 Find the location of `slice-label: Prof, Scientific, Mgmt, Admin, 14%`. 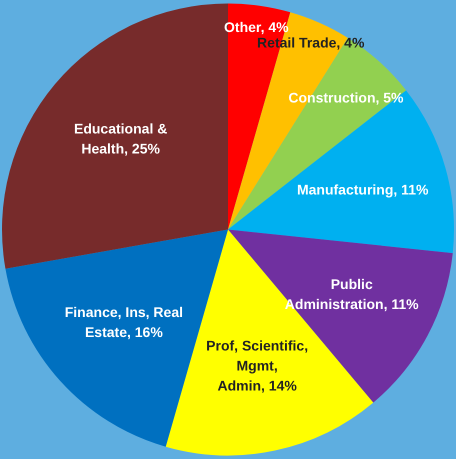

slice-label: Prof, Scientific, Mgmt, Admin, 14% is located at coordinates (257, 365).